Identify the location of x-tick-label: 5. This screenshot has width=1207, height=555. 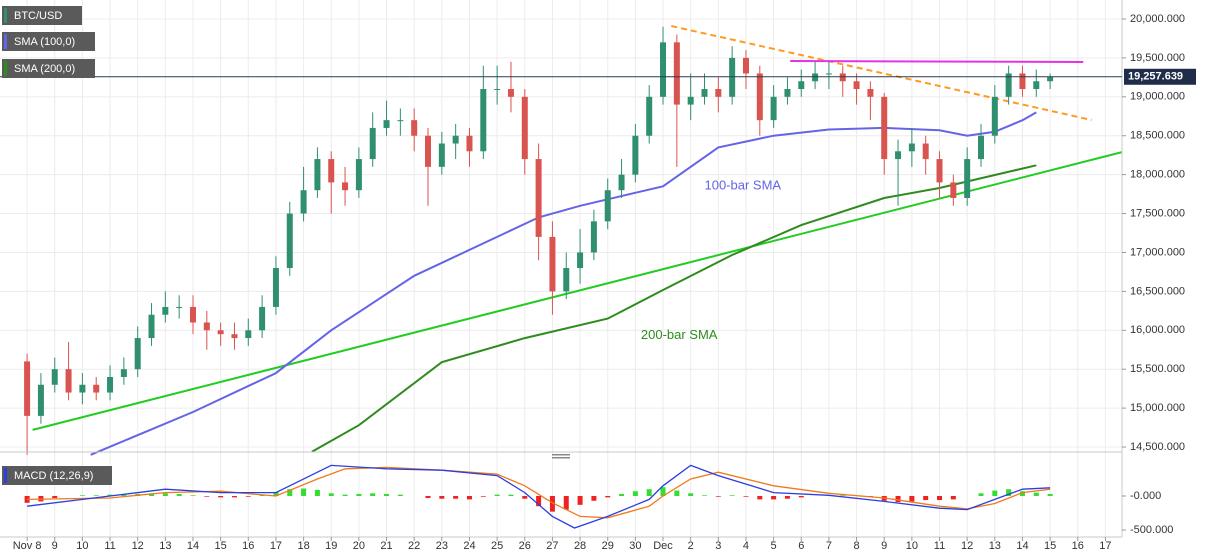
(774, 546).